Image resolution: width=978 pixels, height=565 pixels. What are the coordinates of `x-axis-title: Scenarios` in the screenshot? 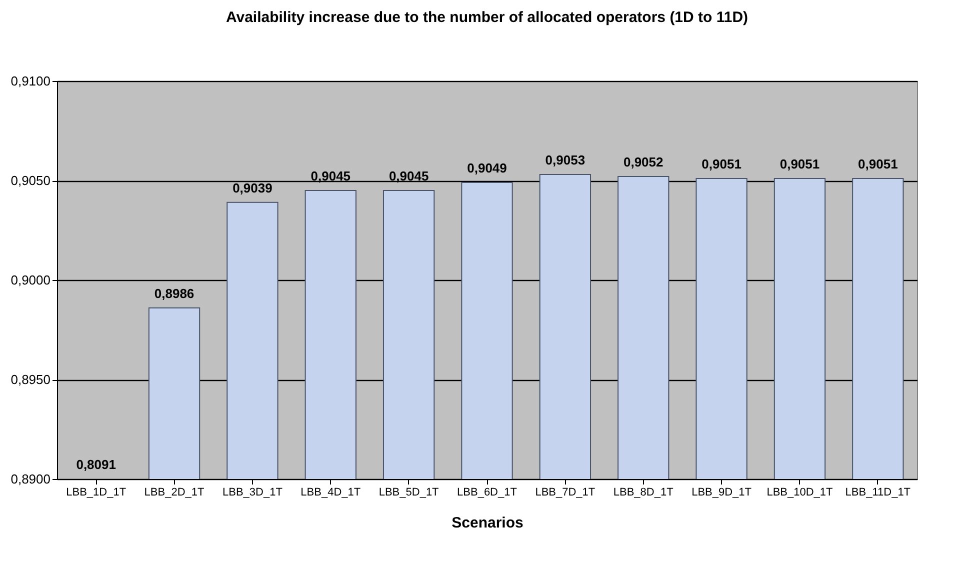 It's located at (488, 523).